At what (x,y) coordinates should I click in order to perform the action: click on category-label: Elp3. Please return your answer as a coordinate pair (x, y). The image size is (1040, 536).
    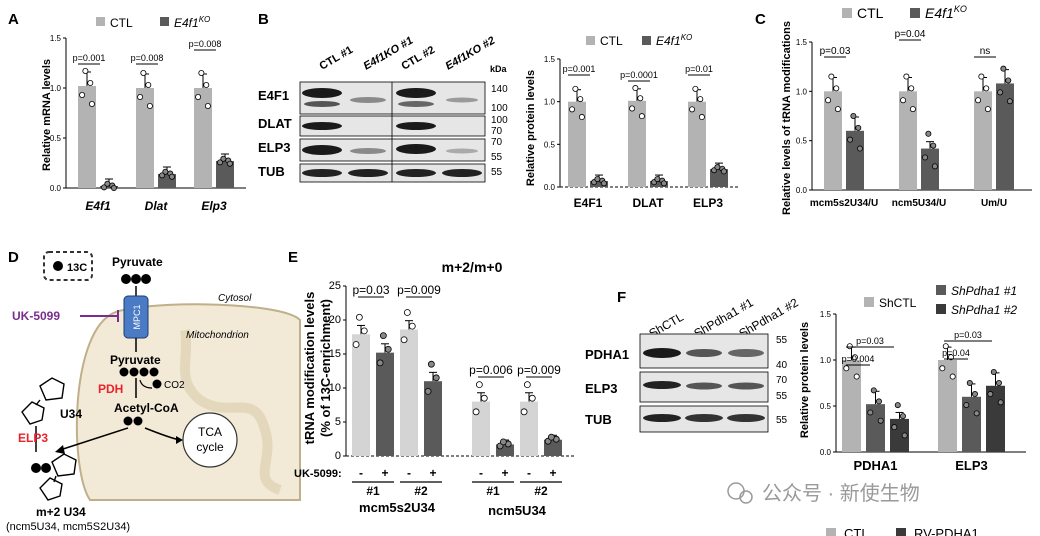
    Looking at the image, I should click on (214, 206).